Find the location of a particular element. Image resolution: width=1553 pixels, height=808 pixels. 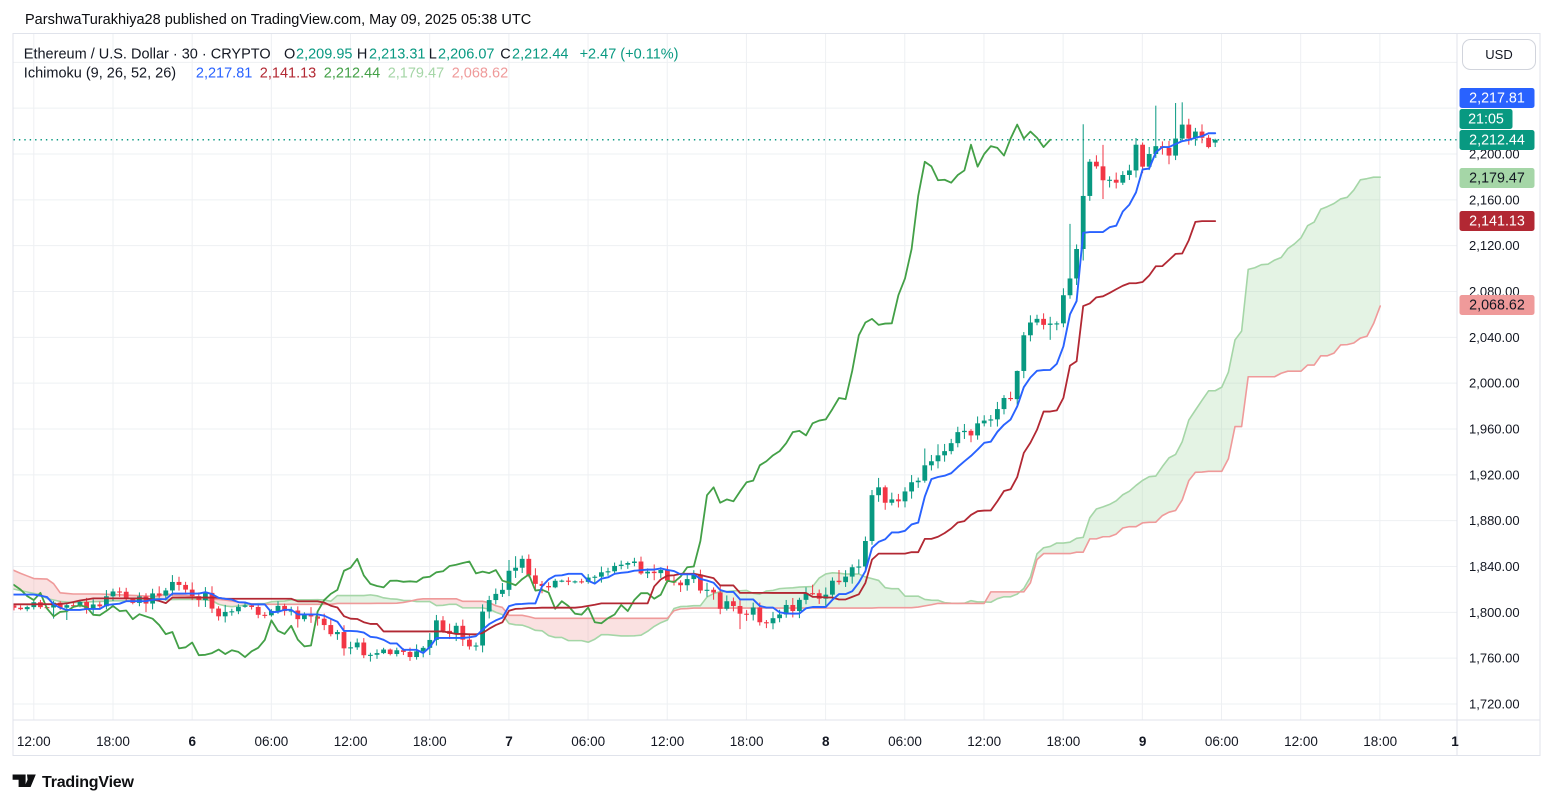

svg-text: O is located at coordinates (289, 55).